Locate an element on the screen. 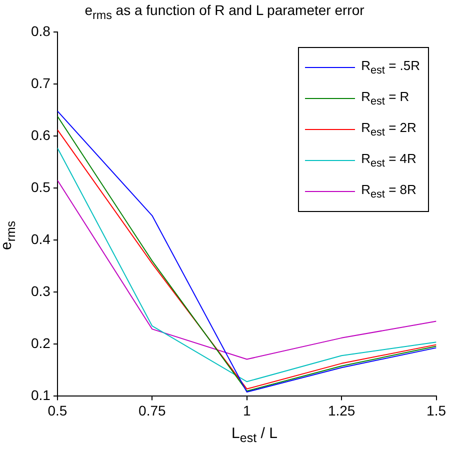  y-tick-label: 0.7 is located at coordinates (40, 82).